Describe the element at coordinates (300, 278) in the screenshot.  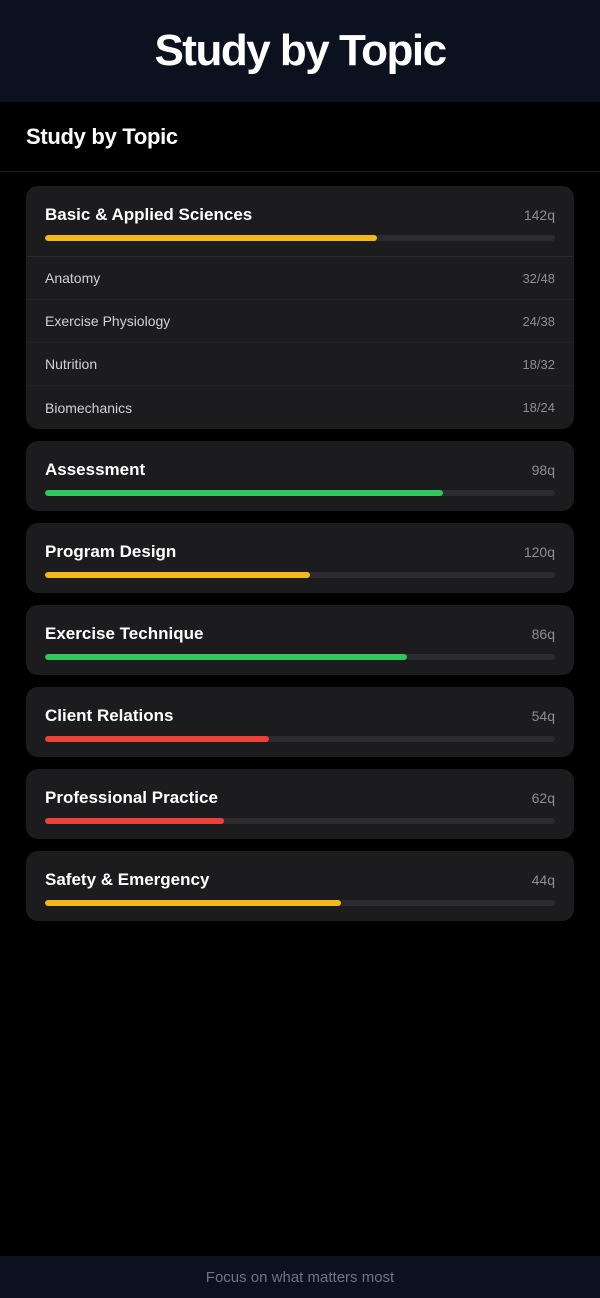
I see `subtopic-item-anatomy: Anatomy 32/48` at that location.